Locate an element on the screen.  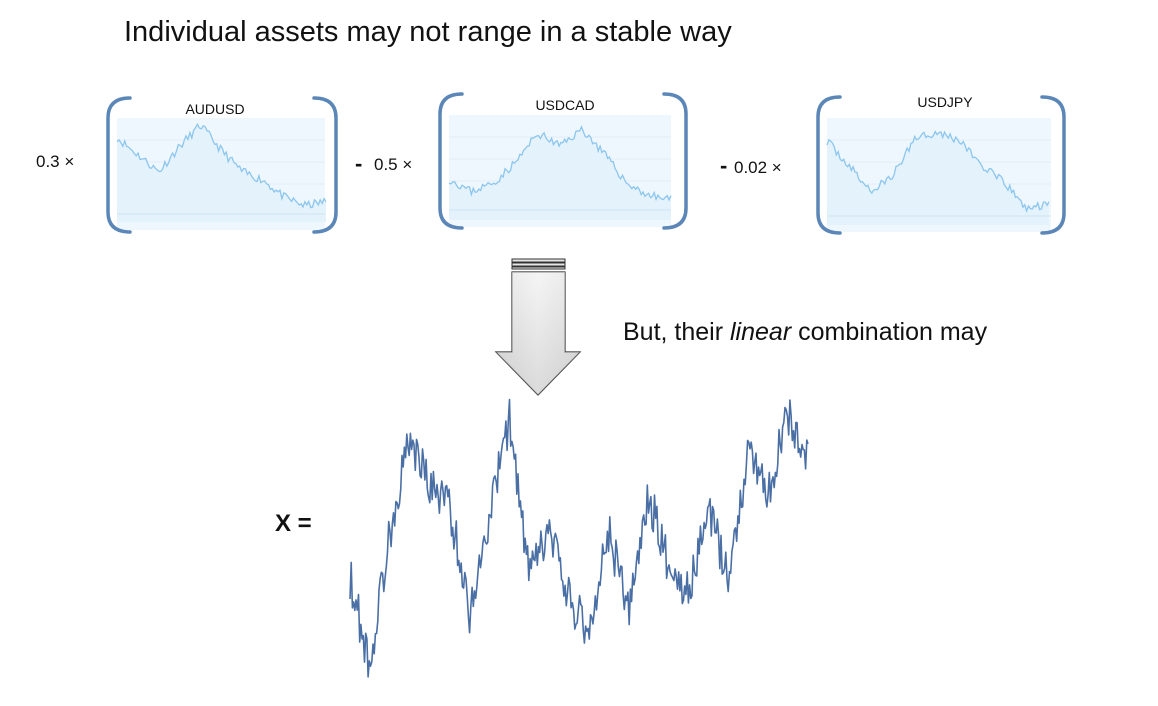
combination-caption: But, their linear combination may is located at coordinates (805, 332).